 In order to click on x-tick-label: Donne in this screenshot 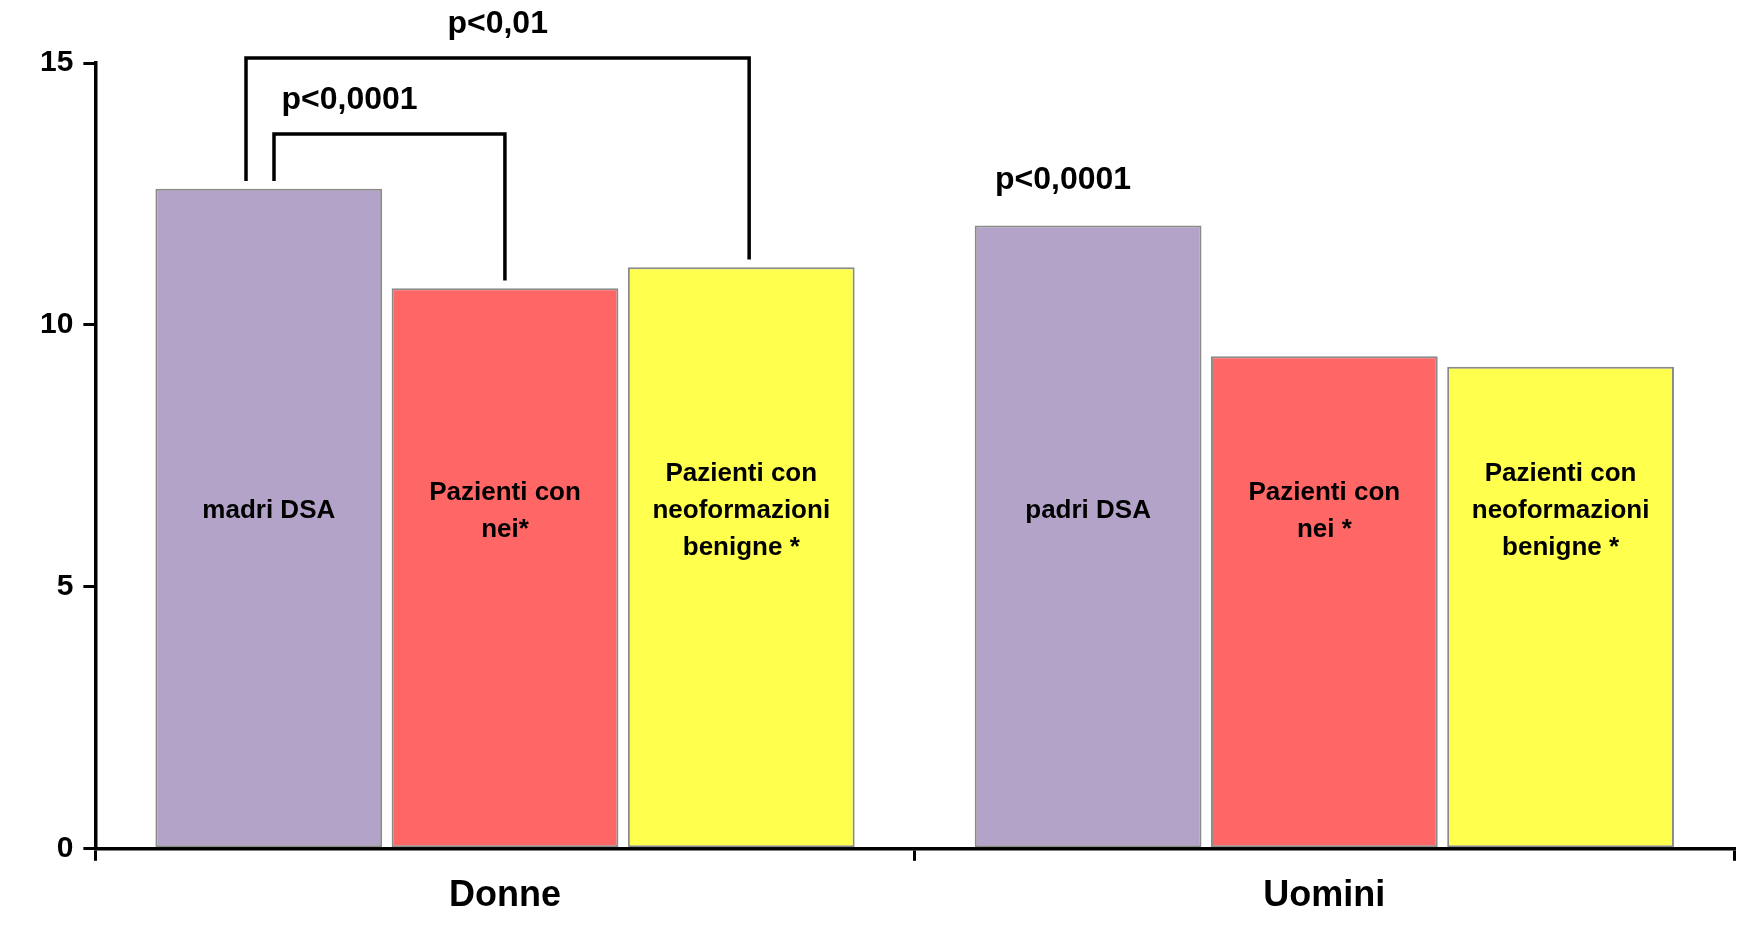, I will do `click(505, 894)`.